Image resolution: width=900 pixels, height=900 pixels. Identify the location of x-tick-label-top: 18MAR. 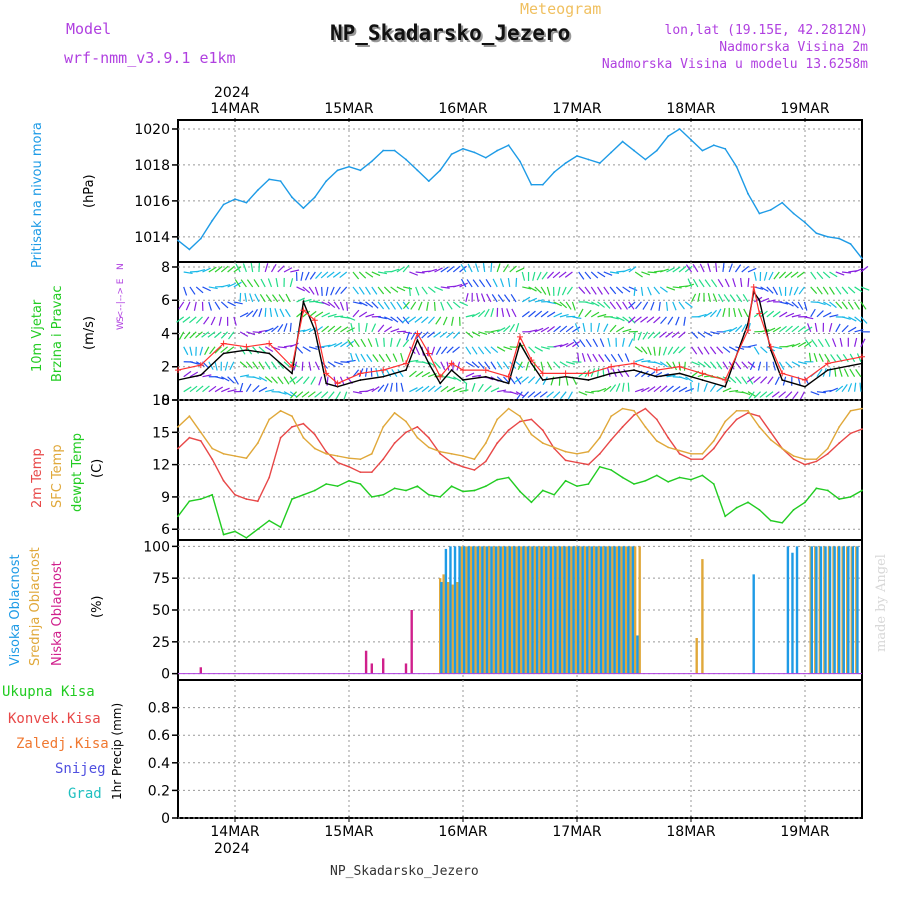
(690, 109).